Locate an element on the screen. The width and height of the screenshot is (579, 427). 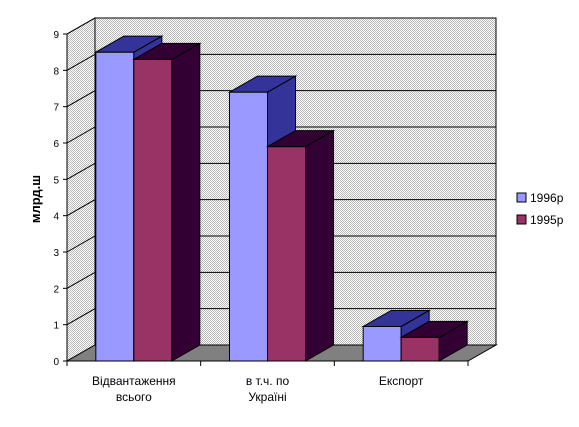
category-label: Україні is located at coordinates (267, 397).